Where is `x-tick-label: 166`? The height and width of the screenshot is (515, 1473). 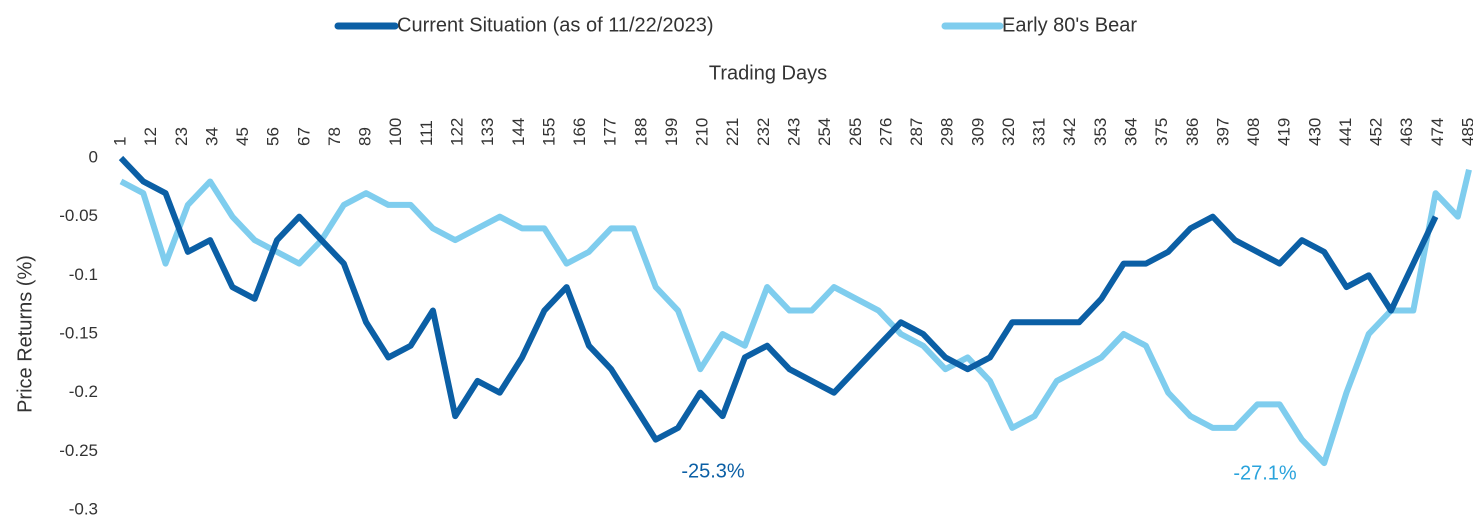 x-tick-label: 166 is located at coordinates (579, 132).